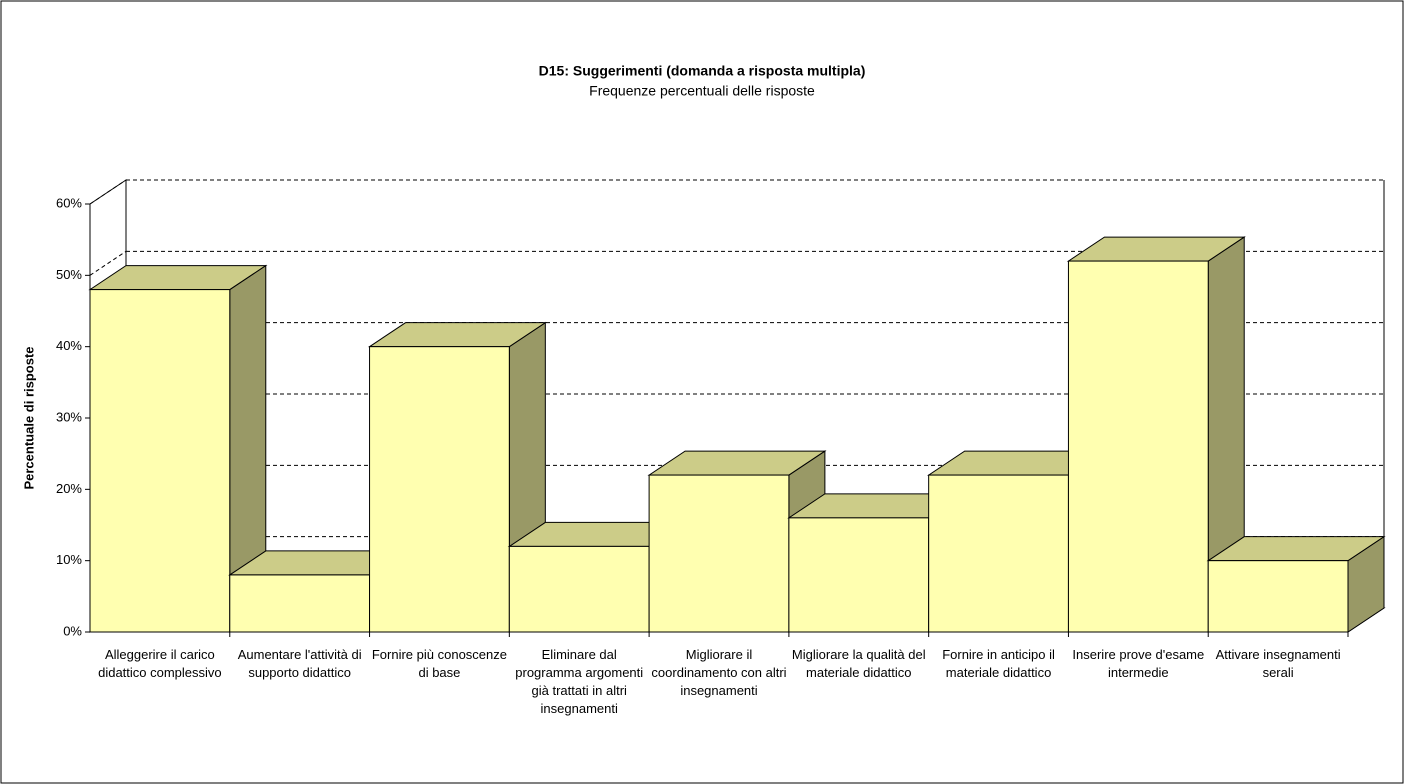  I want to click on y-tick-label: 10%, so click(69, 559).